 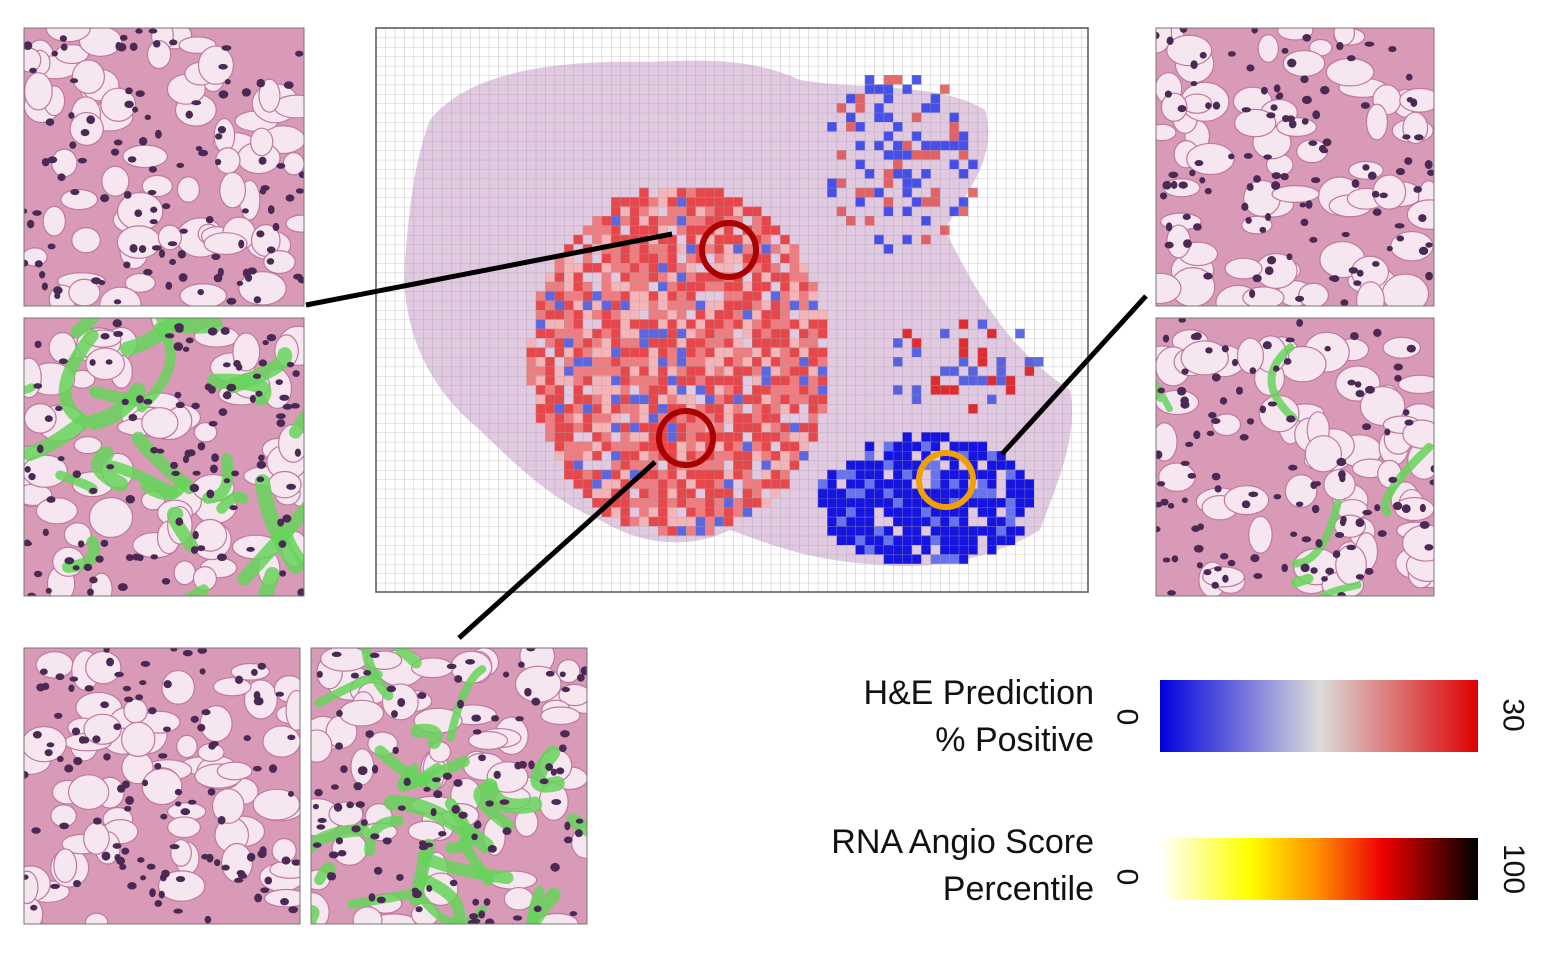 I want to click on he-title-line2: % Positive, so click(x=1014, y=740).